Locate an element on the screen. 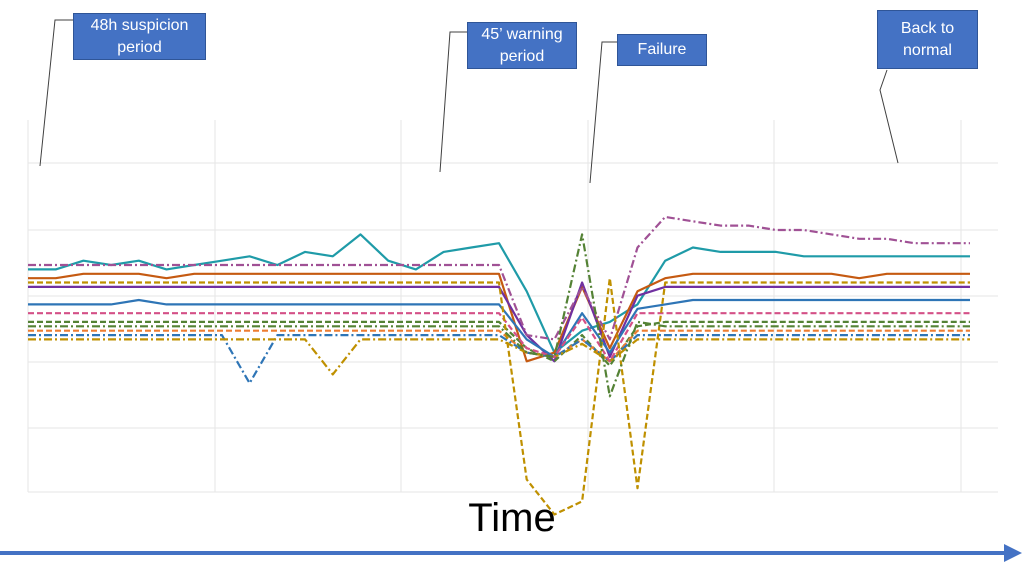  time-arrow-head is located at coordinates (1013, 553).